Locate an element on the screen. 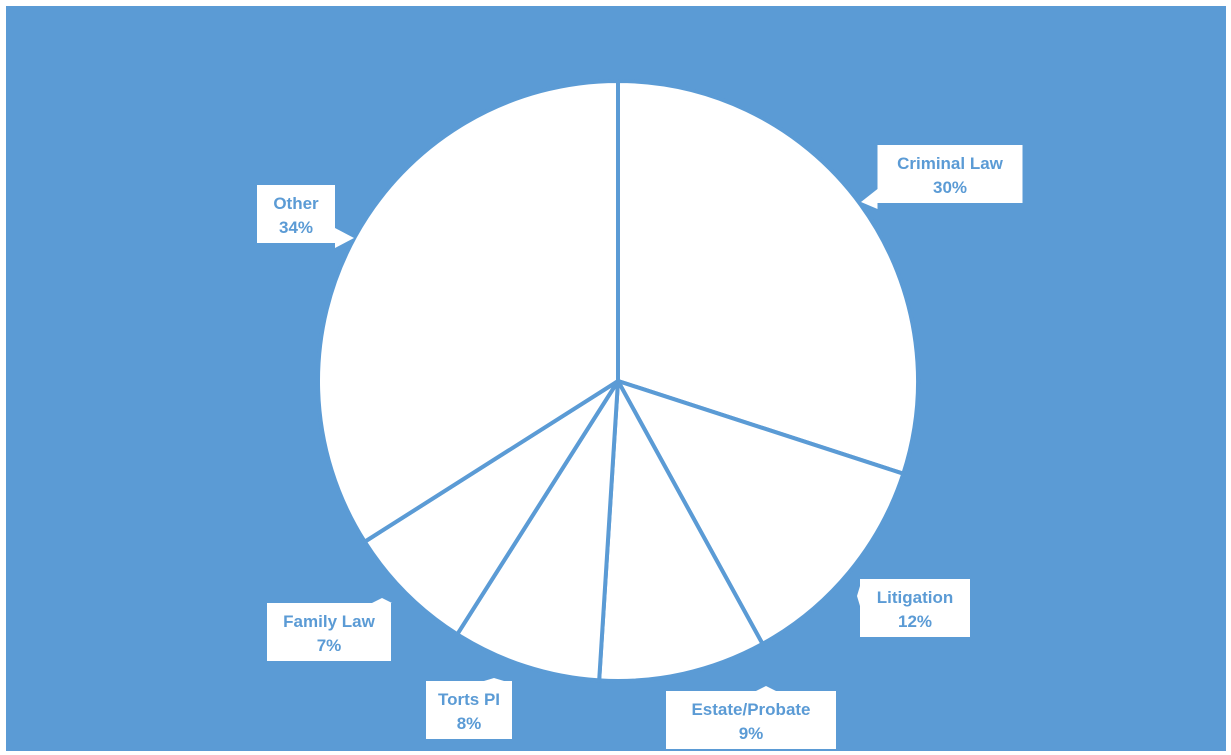 This screenshot has width=1231, height=755. data-label-percent: 7% is located at coordinates (329, 645).